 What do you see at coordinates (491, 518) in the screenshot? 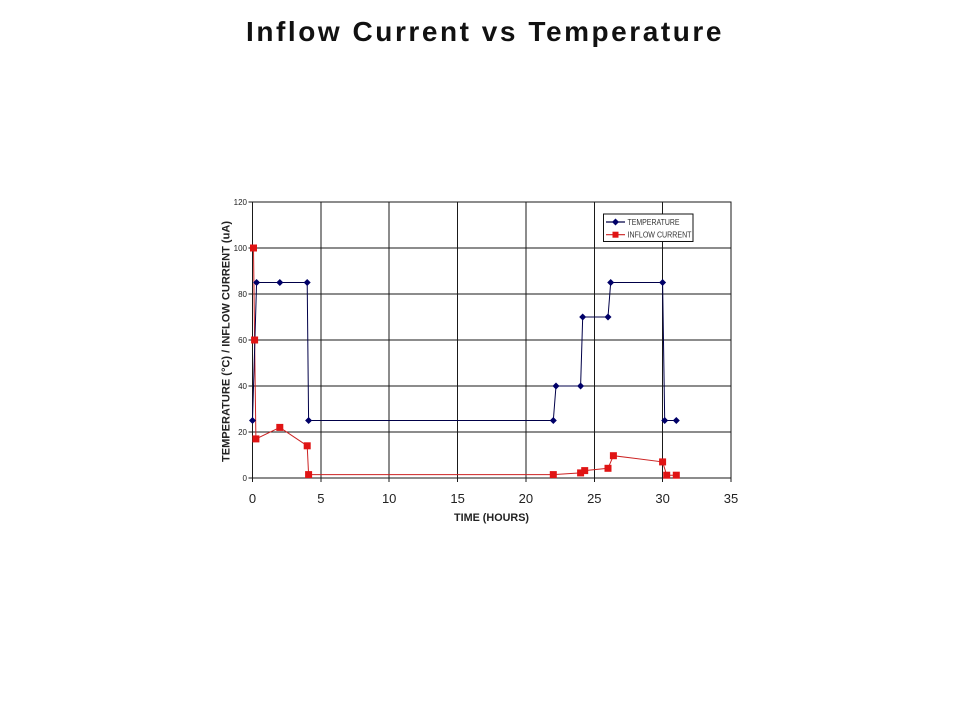
I see `svg-text: TIME (HOURS)` at bounding box center [491, 518].